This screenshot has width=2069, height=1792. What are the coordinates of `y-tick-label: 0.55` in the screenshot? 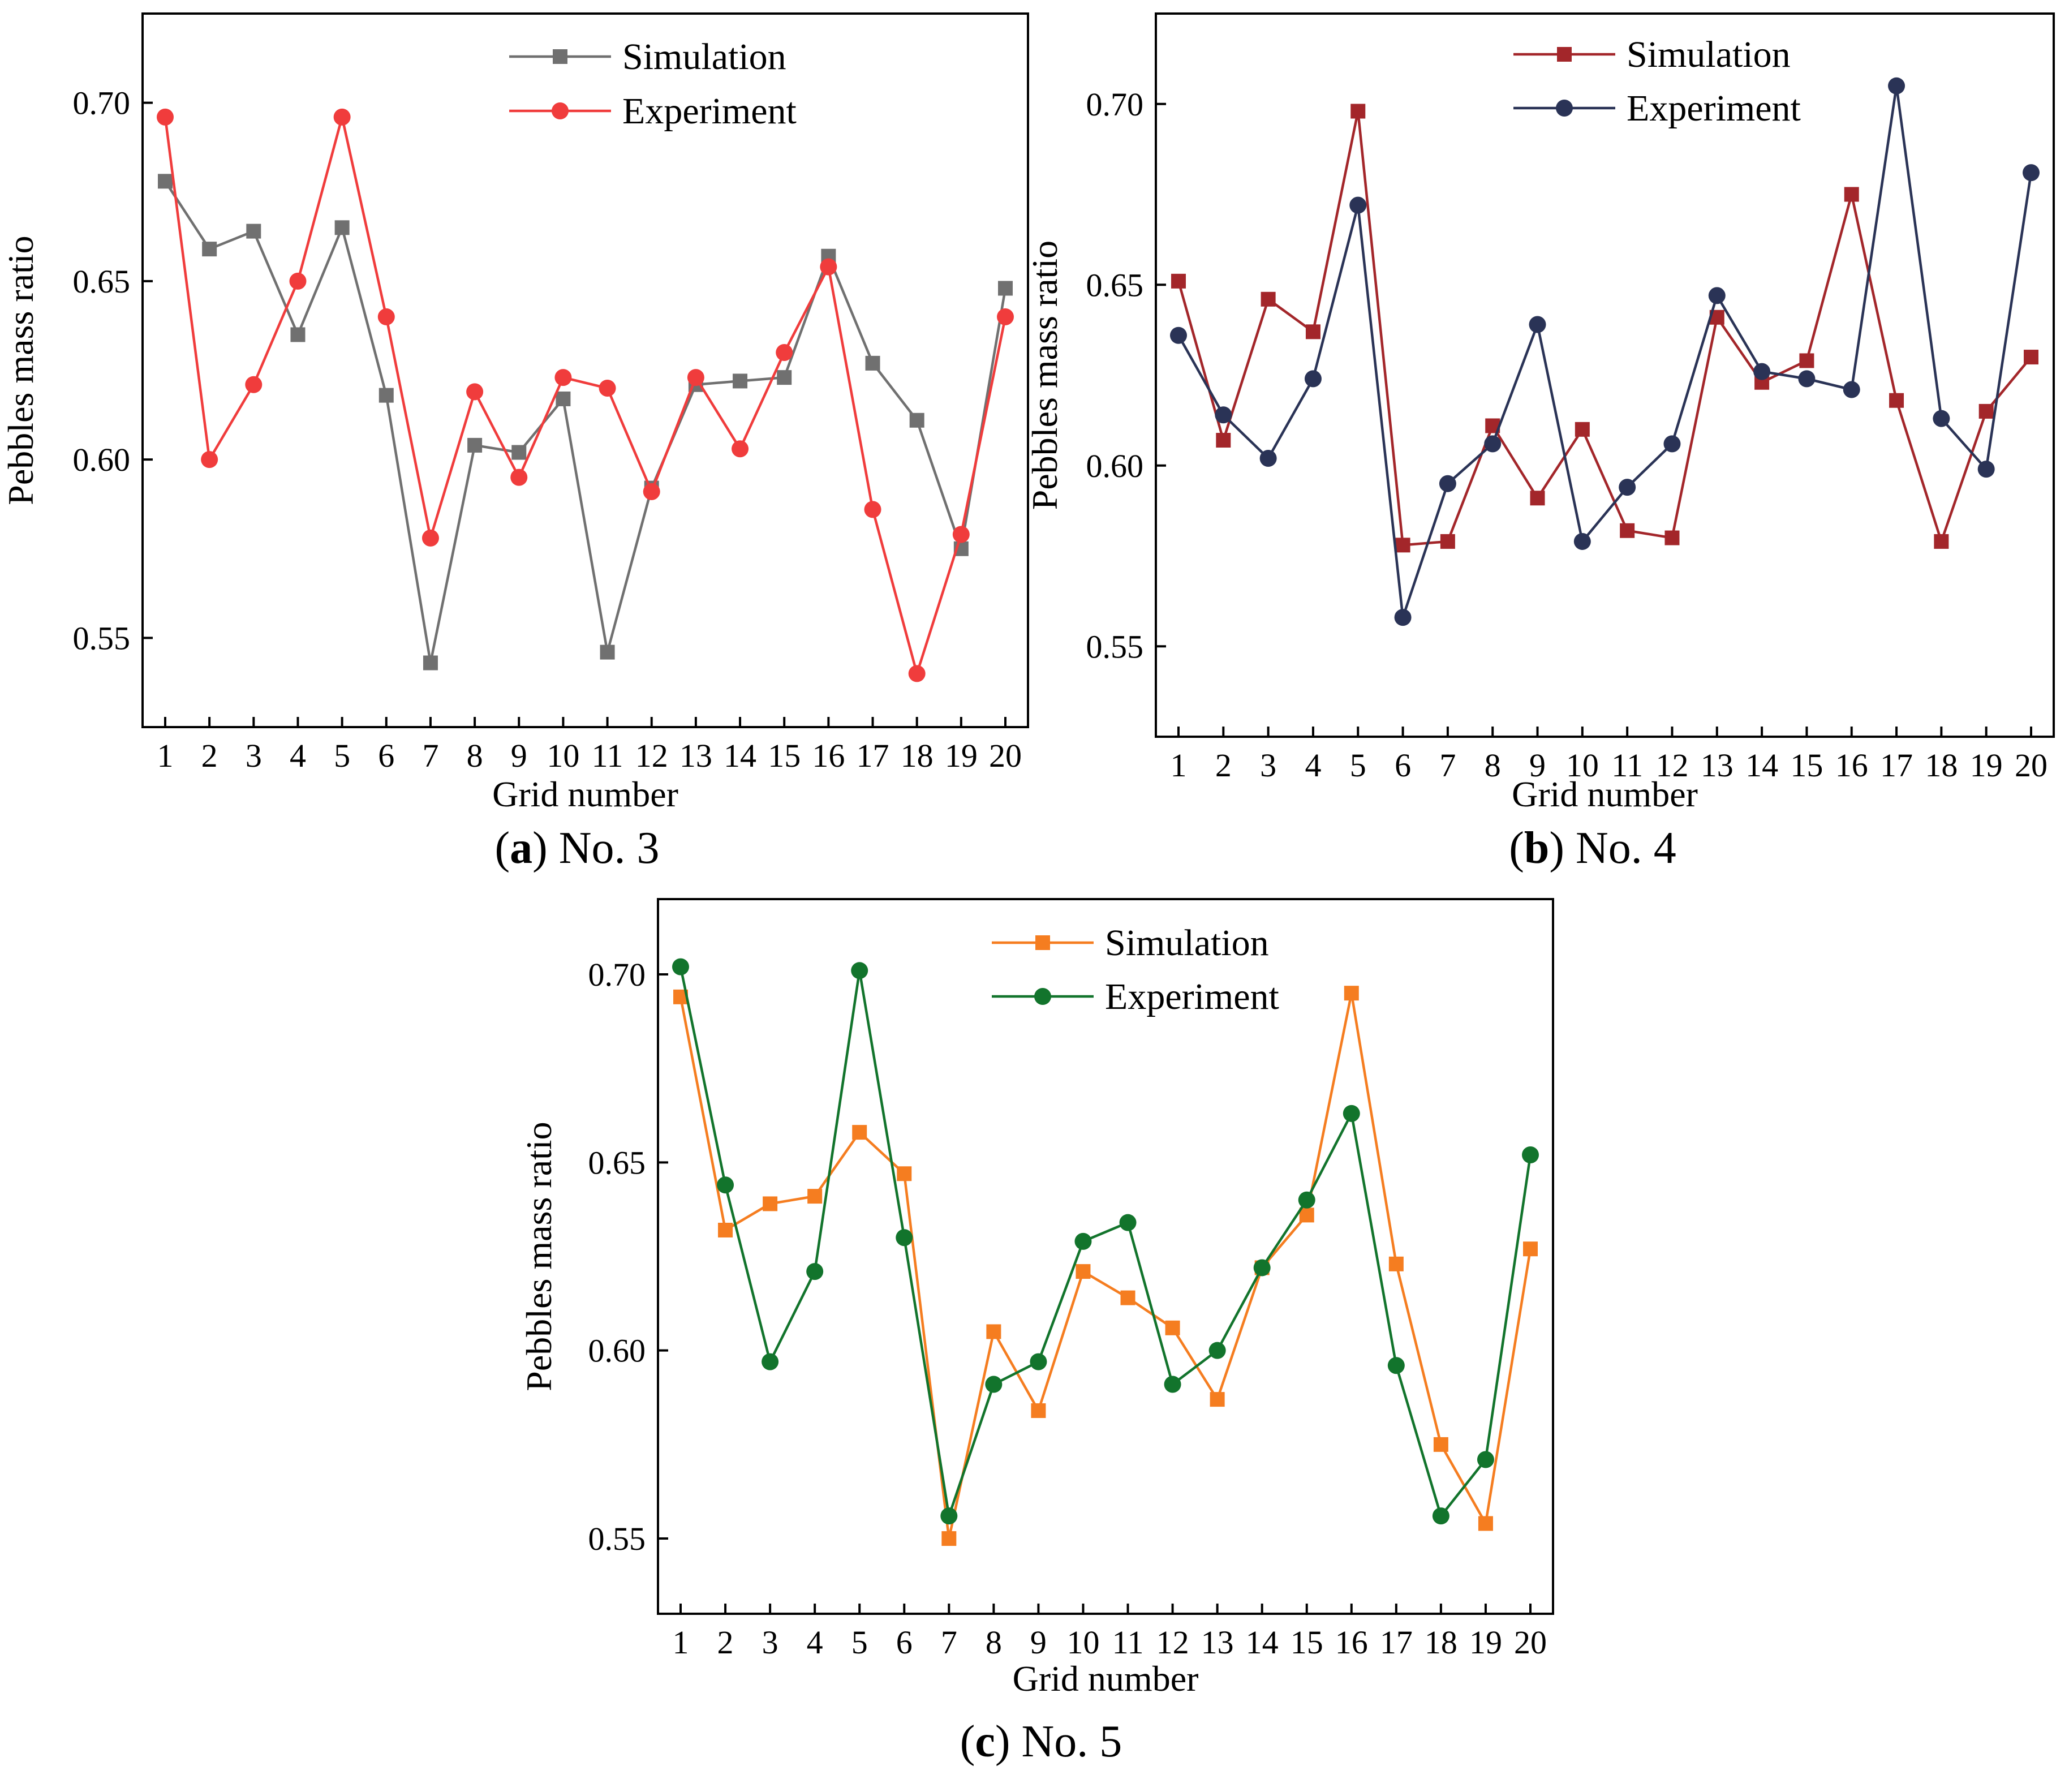 It's located at (617, 1538).